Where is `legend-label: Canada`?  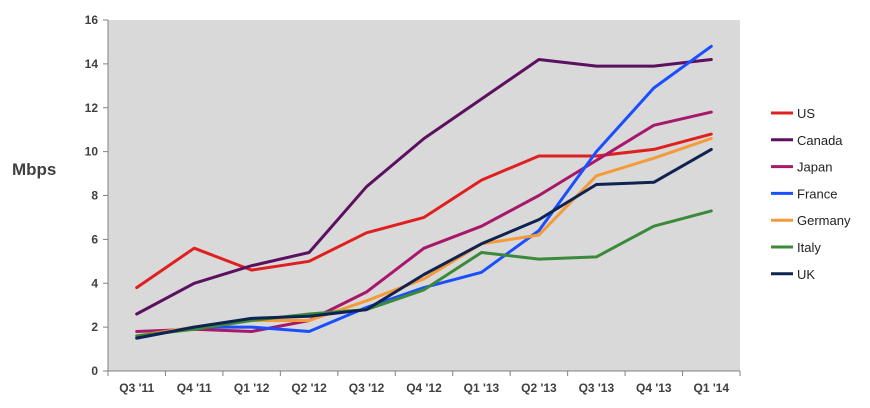 legend-label: Canada is located at coordinates (820, 140).